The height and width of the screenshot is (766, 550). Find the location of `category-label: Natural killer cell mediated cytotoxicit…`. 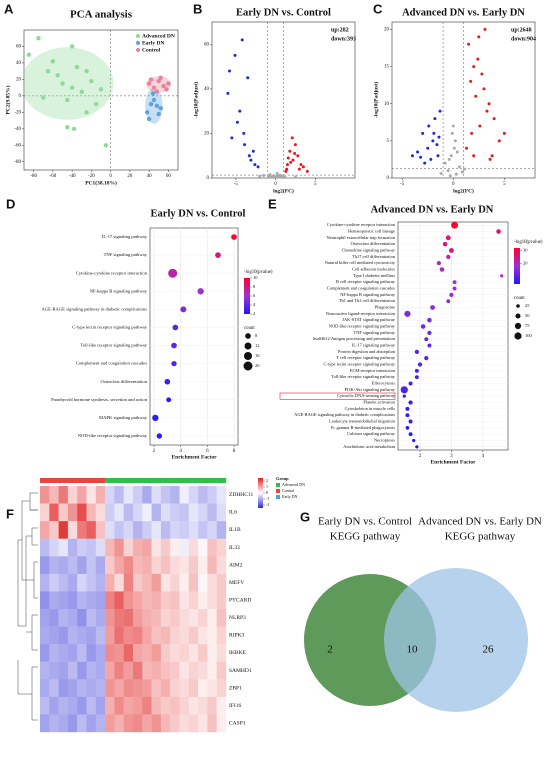

category-label: Natural killer cell mediated cytotoxicit… is located at coordinates (360, 262).